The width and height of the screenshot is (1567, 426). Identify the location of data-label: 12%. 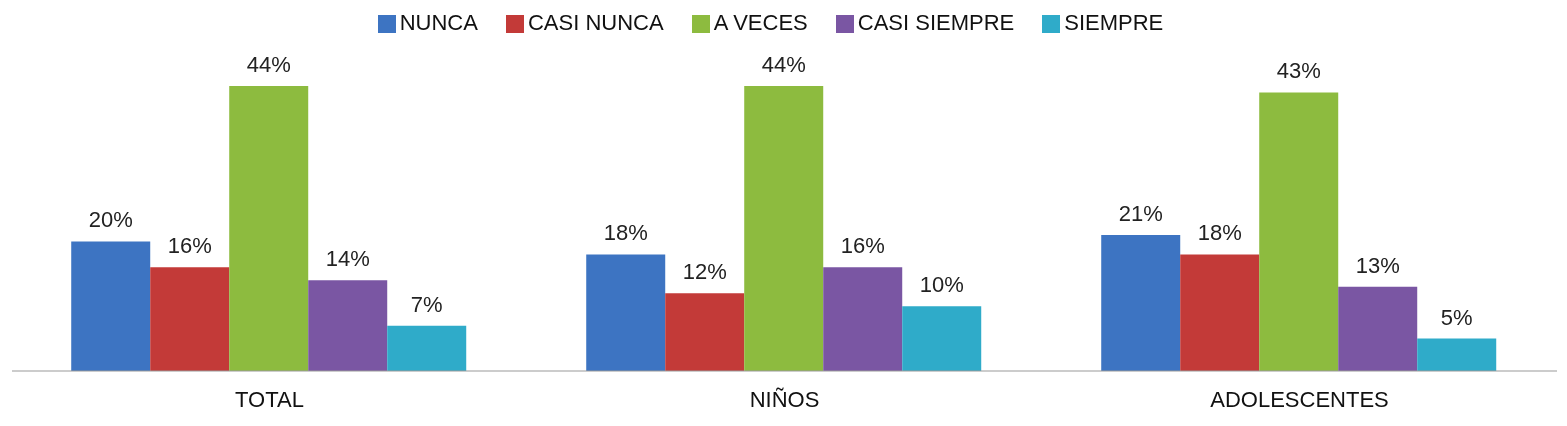
(704, 272).